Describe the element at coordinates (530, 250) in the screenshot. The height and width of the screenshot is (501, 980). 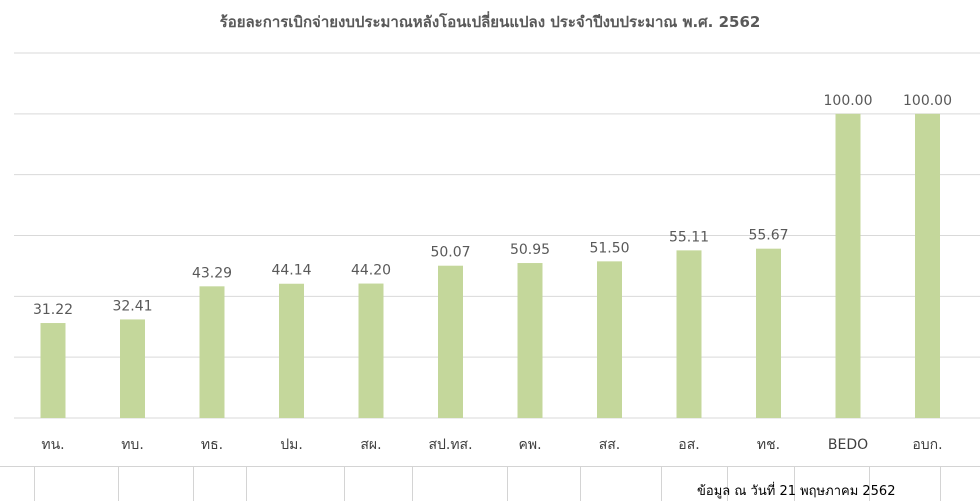
I see `data-label: 50.95` at that location.